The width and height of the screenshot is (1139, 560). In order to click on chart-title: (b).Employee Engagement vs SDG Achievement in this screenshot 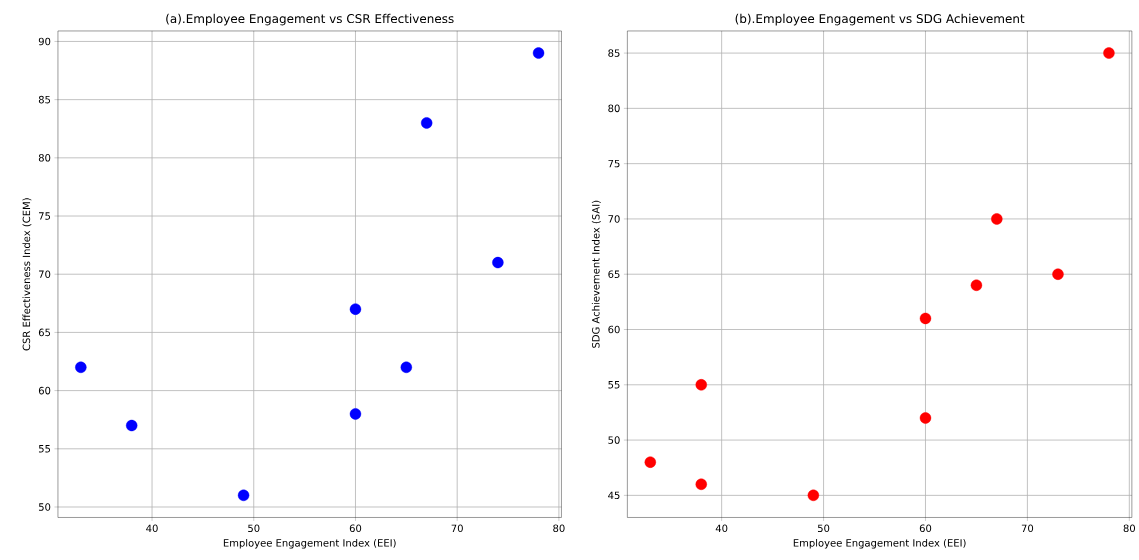, I will do `click(880, 19)`.